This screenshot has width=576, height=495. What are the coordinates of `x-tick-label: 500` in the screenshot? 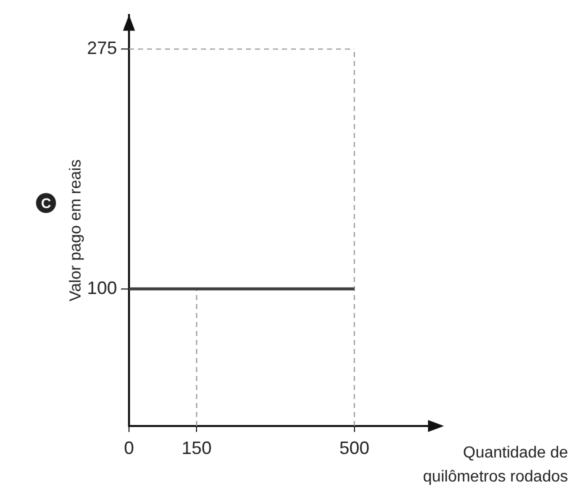 It's located at (354, 448).